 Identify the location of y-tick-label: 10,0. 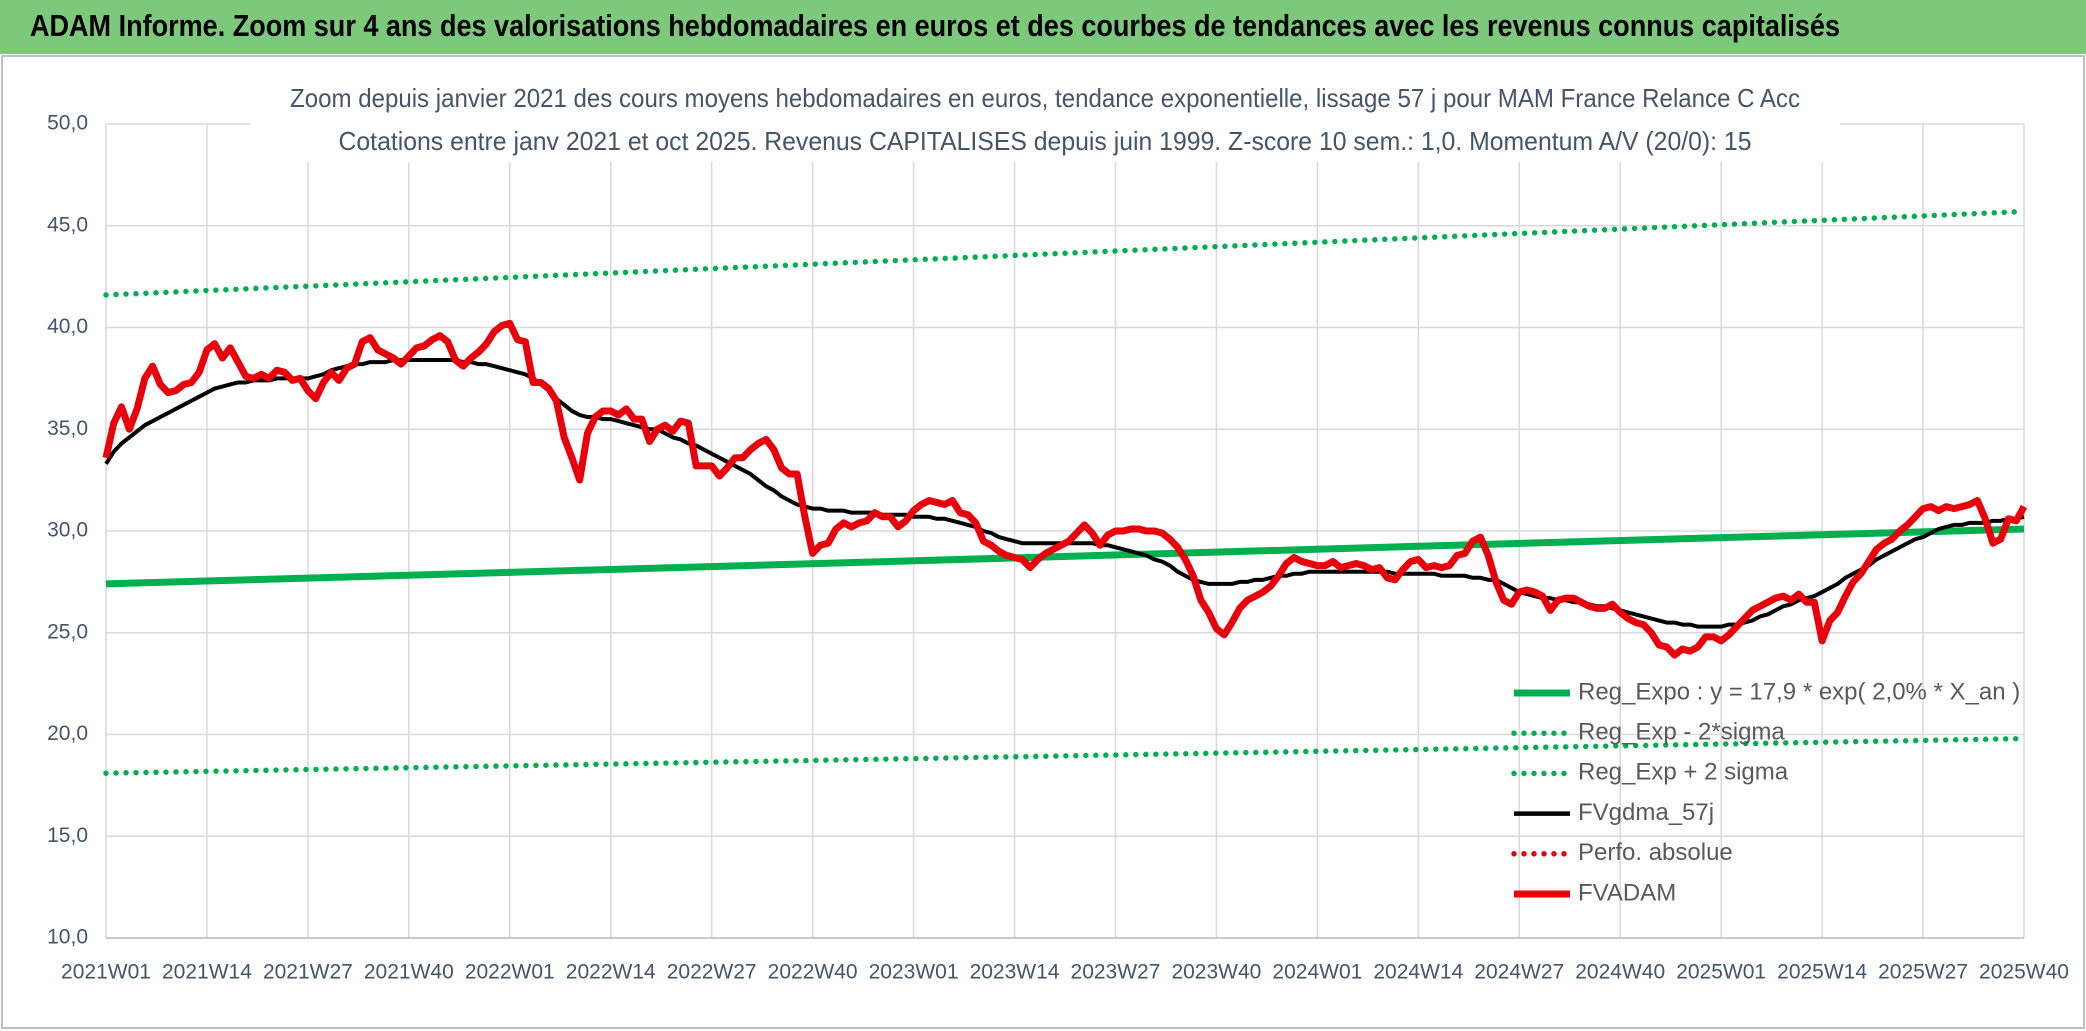
(67, 937).